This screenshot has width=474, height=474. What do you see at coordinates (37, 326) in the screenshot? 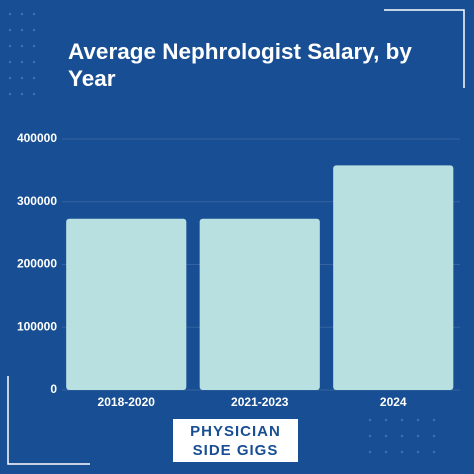
I see `y-tick-label: 100000` at bounding box center [37, 326].